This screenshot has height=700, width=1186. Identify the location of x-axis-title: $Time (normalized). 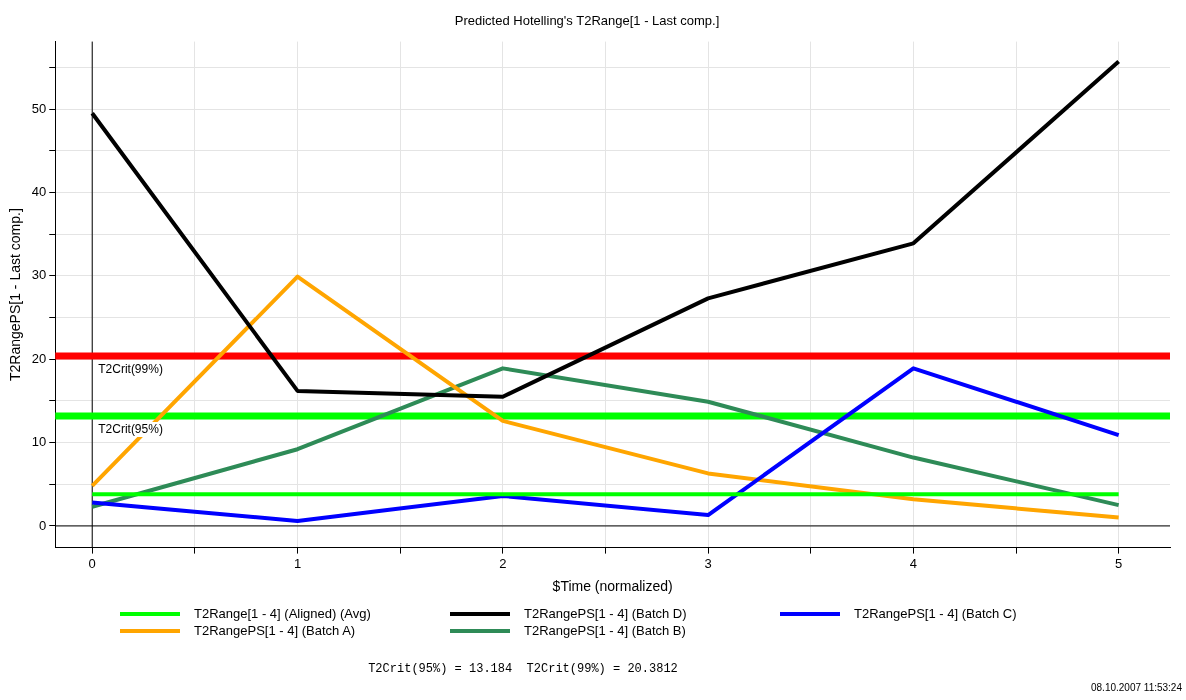
(612, 586).